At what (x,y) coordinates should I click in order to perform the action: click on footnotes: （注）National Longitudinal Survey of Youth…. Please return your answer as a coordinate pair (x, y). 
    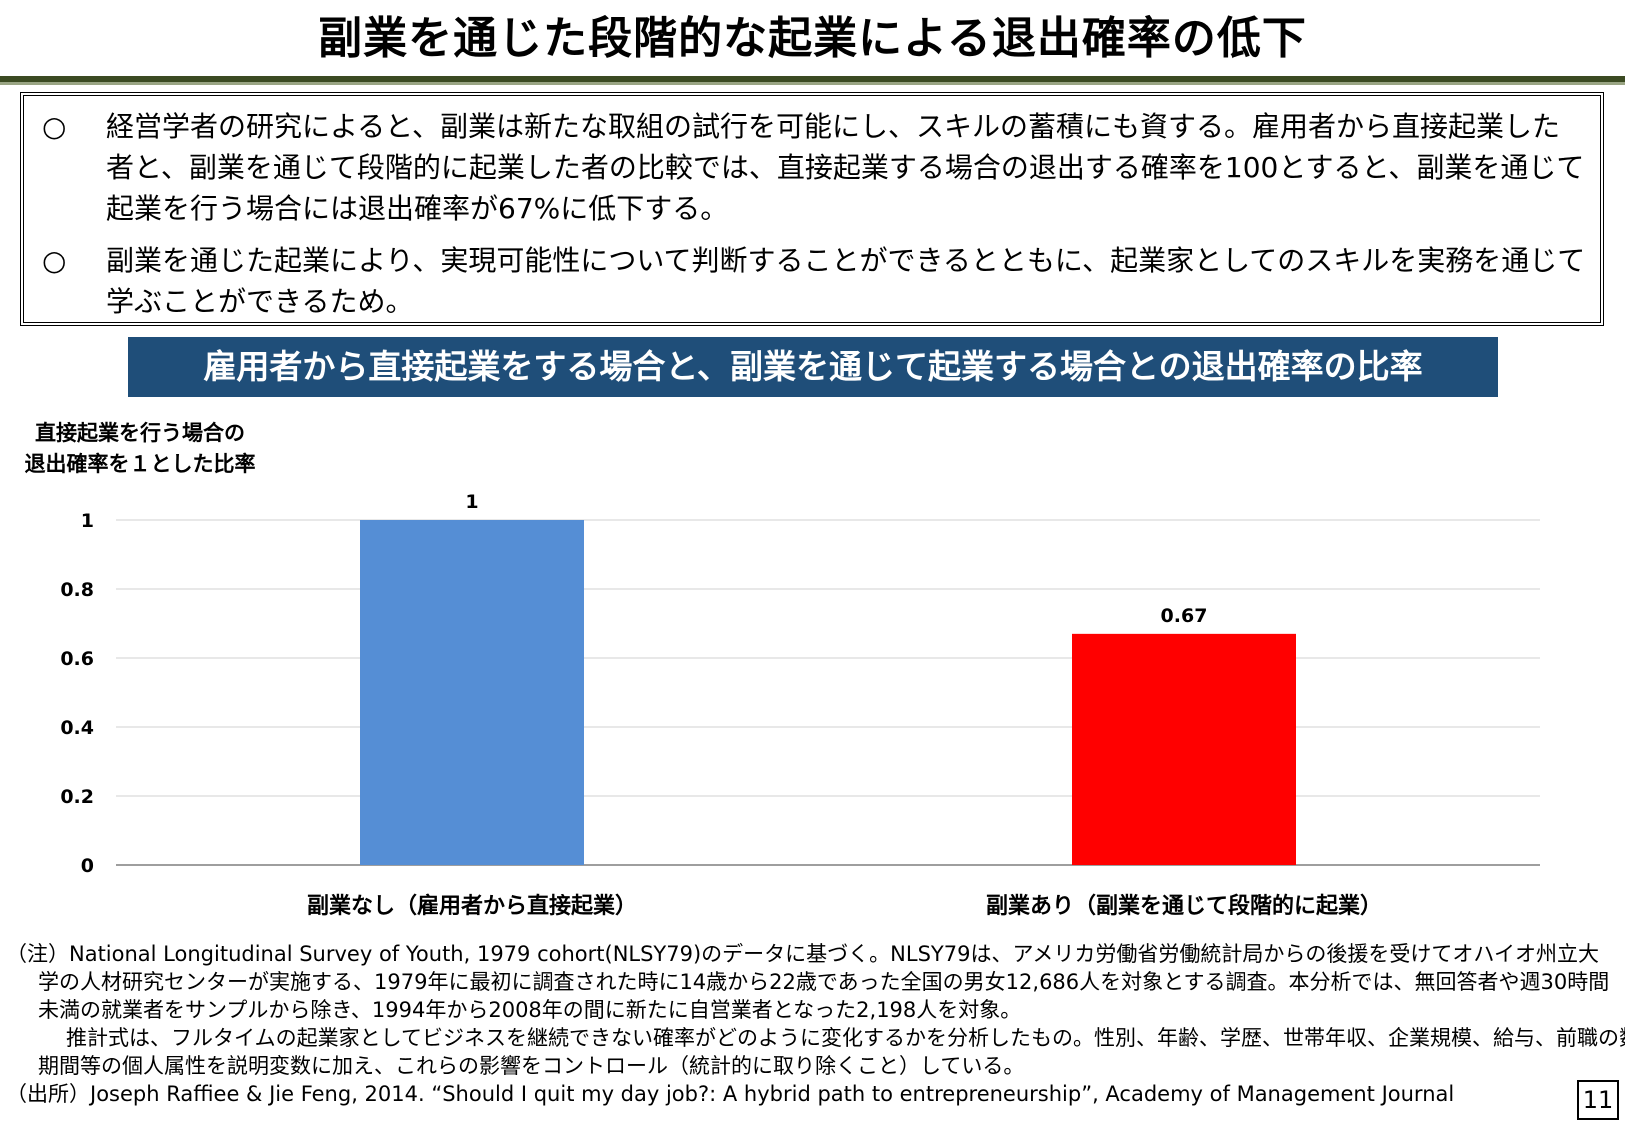
    Looking at the image, I should click on (815, 1024).